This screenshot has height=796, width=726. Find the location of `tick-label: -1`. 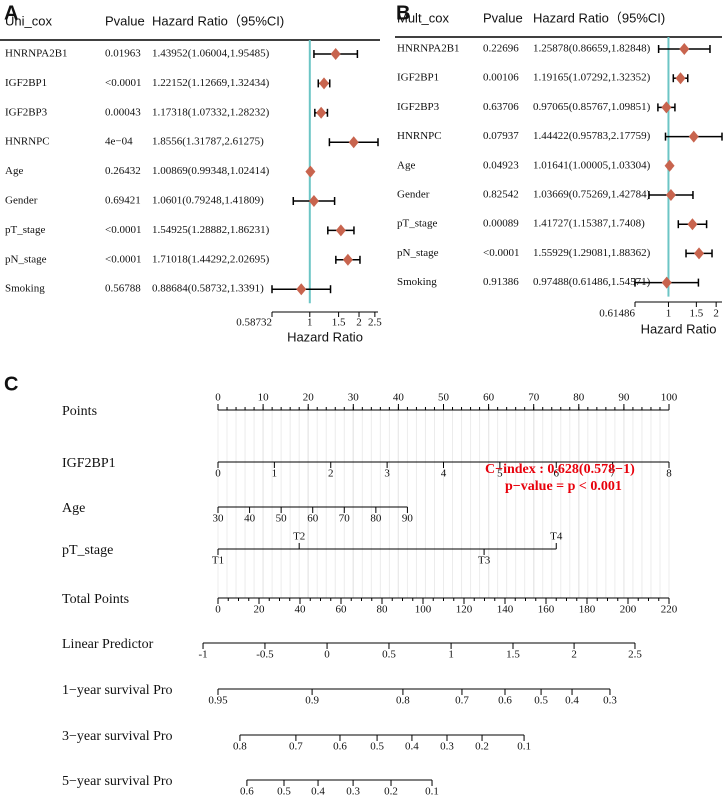

tick-label: -1 is located at coordinates (202, 655).